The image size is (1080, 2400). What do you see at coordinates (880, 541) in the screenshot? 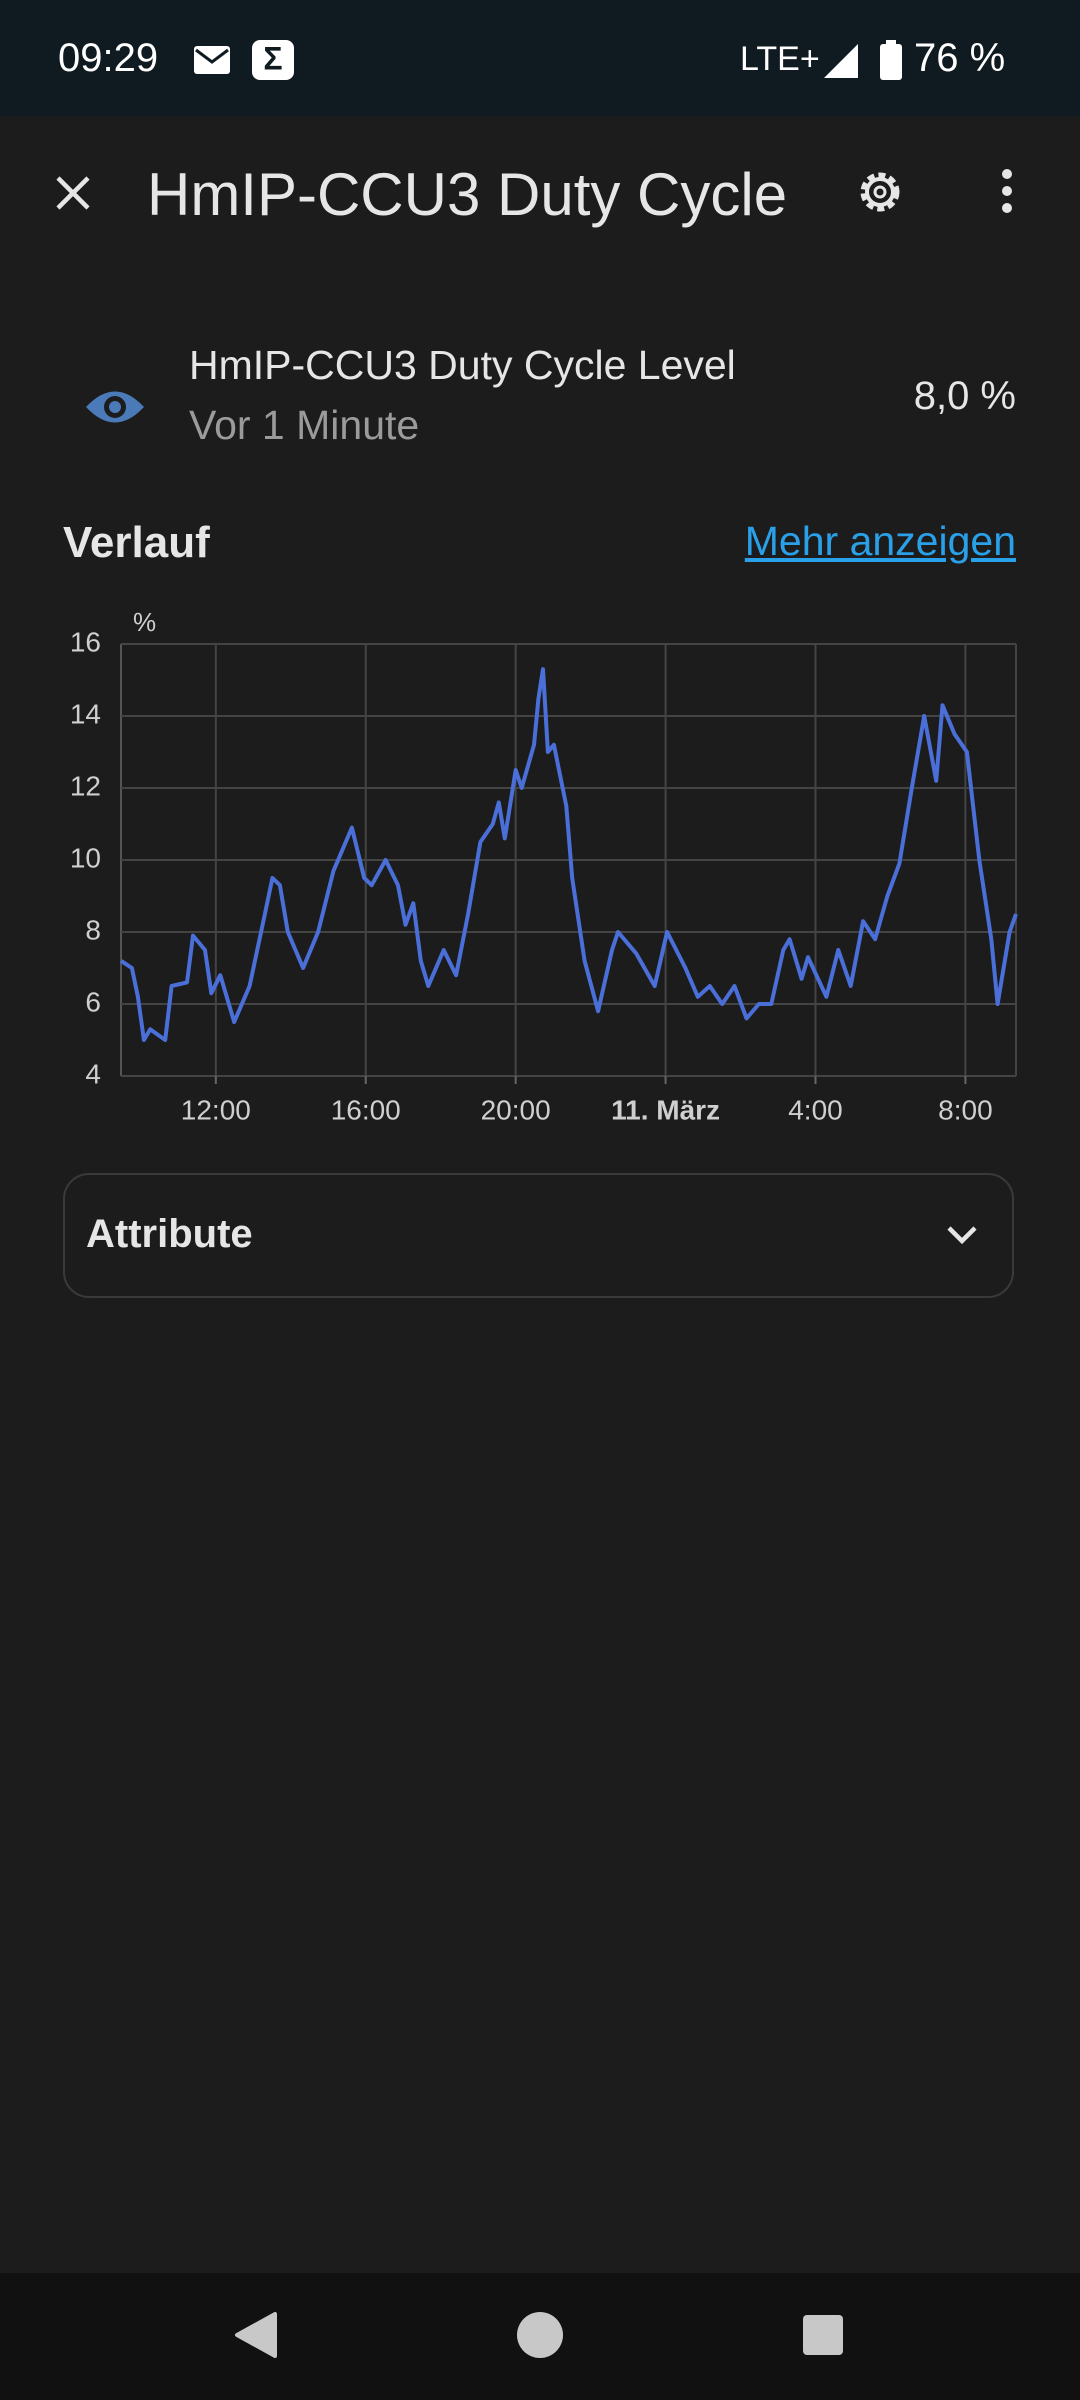
I see `show-more-link: Mehr anzeigen` at bounding box center [880, 541].